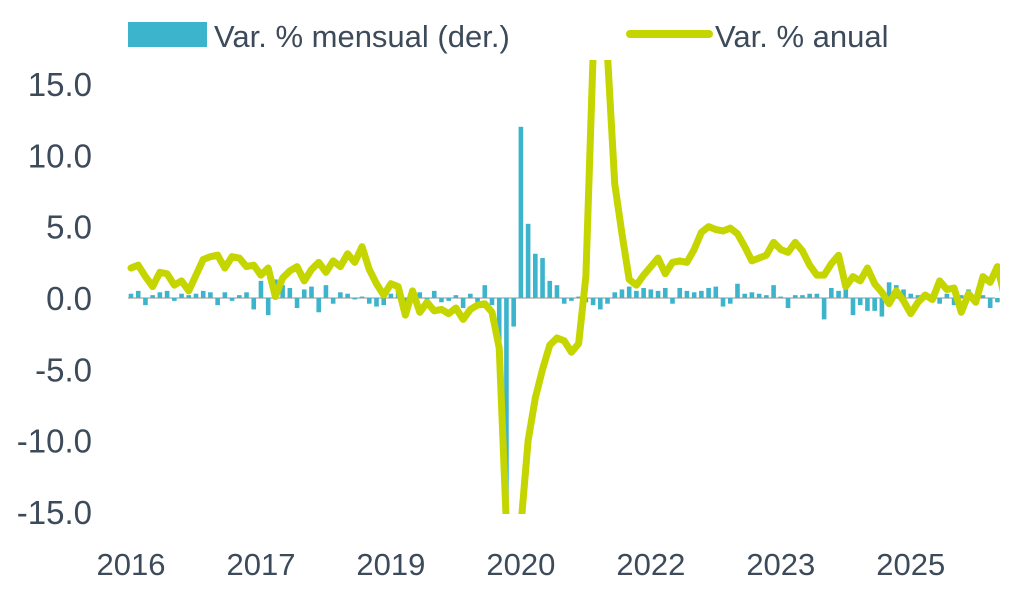 Image resolution: width=1024 pixels, height=590 pixels. What do you see at coordinates (801, 36) in the screenshot?
I see `legend-line-label: Var. % anual` at bounding box center [801, 36].